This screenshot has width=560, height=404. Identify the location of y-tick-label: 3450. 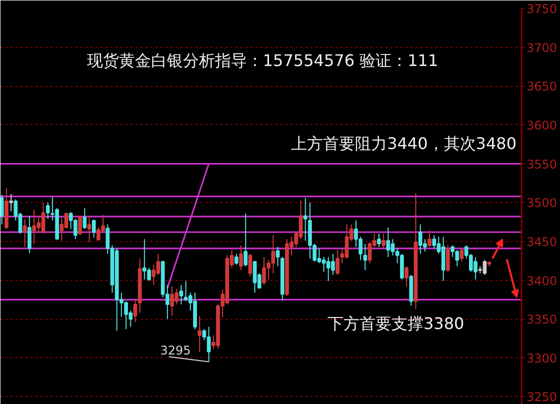
(542, 241).